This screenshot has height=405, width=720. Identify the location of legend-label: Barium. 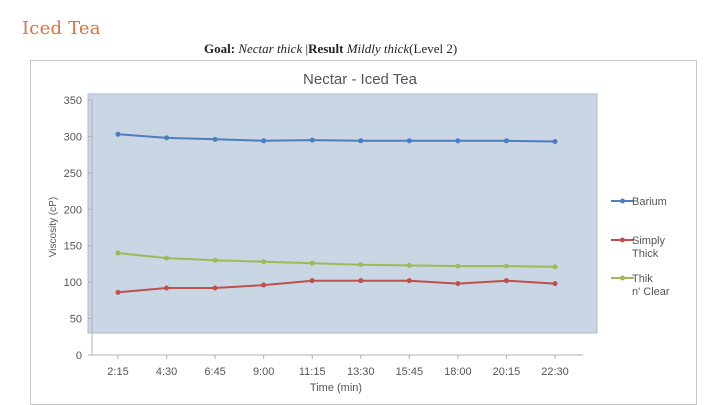
(649, 202).